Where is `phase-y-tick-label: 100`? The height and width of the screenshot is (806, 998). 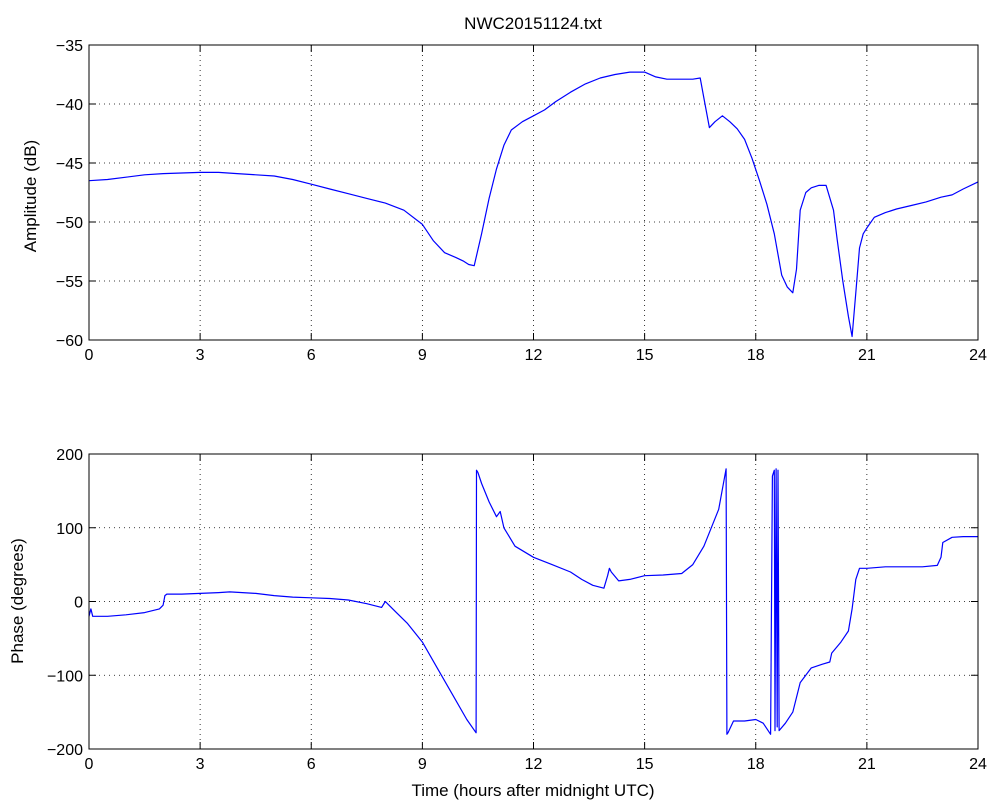 phase-y-tick-label: 100 is located at coordinates (69, 529).